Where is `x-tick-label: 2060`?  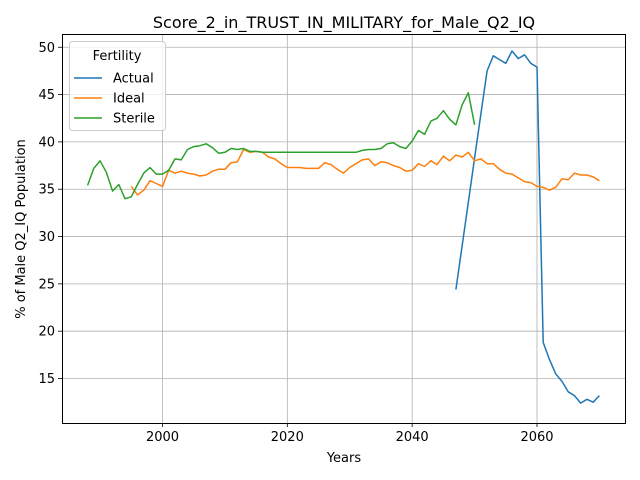 x-tick-label: 2060 is located at coordinates (536, 437).